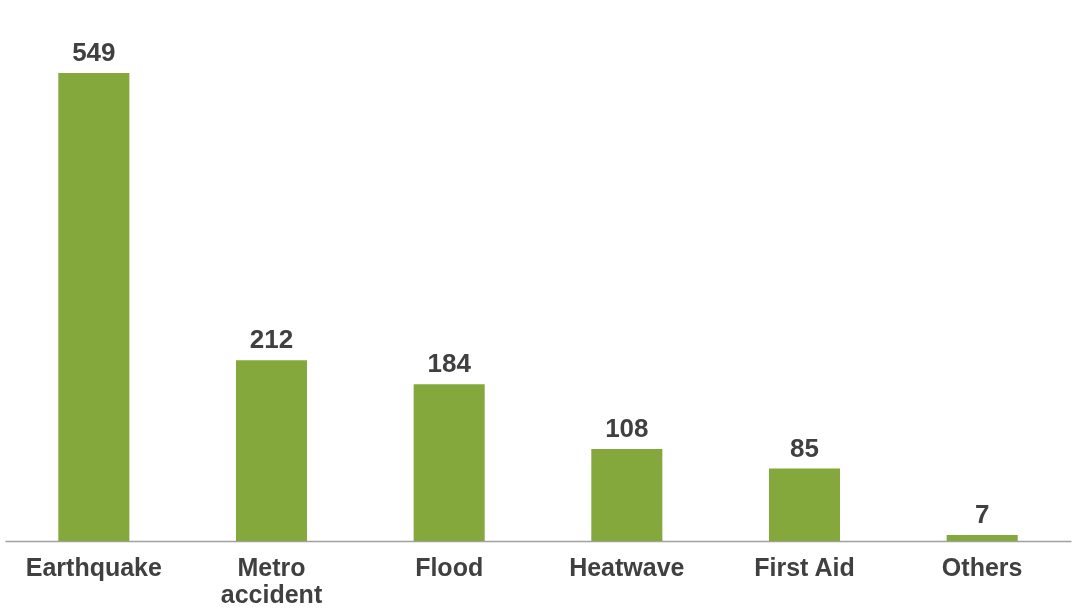 This screenshot has height=612, width=1076. Describe the element at coordinates (627, 427) in the screenshot. I see `data-label: 108` at that location.